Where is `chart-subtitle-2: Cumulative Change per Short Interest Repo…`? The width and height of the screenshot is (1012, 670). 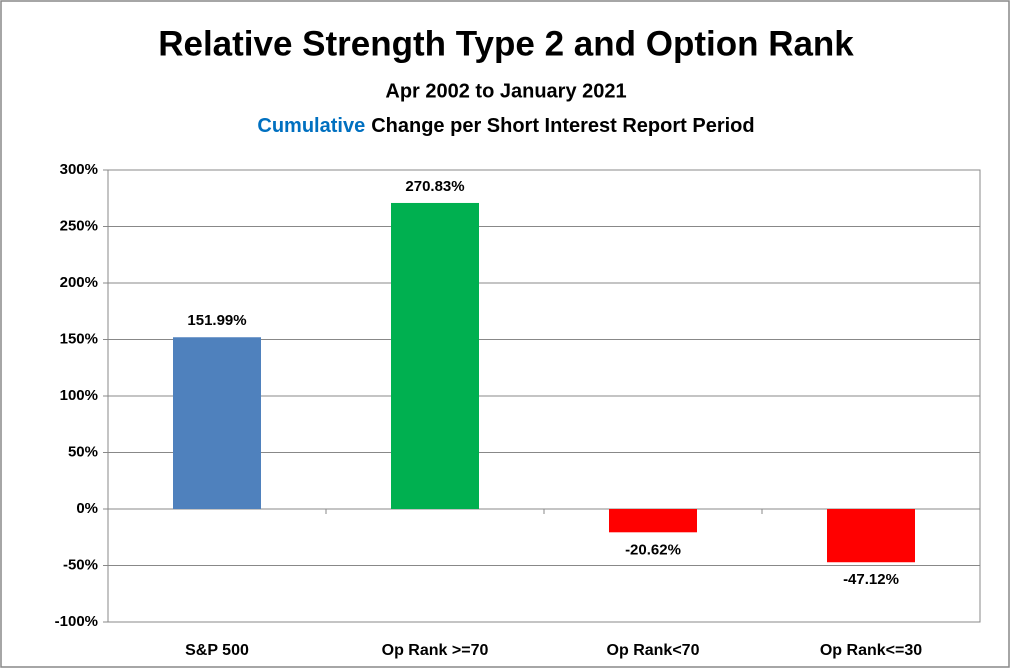
chart-subtitle-2: Cumulative Change per Short Interest Repo… is located at coordinates (505, 126).